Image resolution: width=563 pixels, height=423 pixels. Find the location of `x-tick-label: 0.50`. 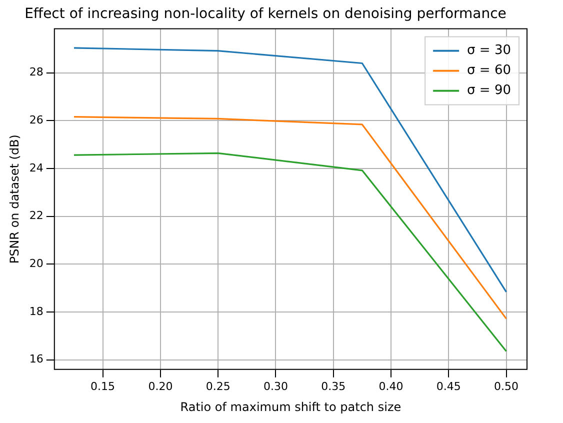

x-tick-label: 0.50 is located at coordinates (506, 386).